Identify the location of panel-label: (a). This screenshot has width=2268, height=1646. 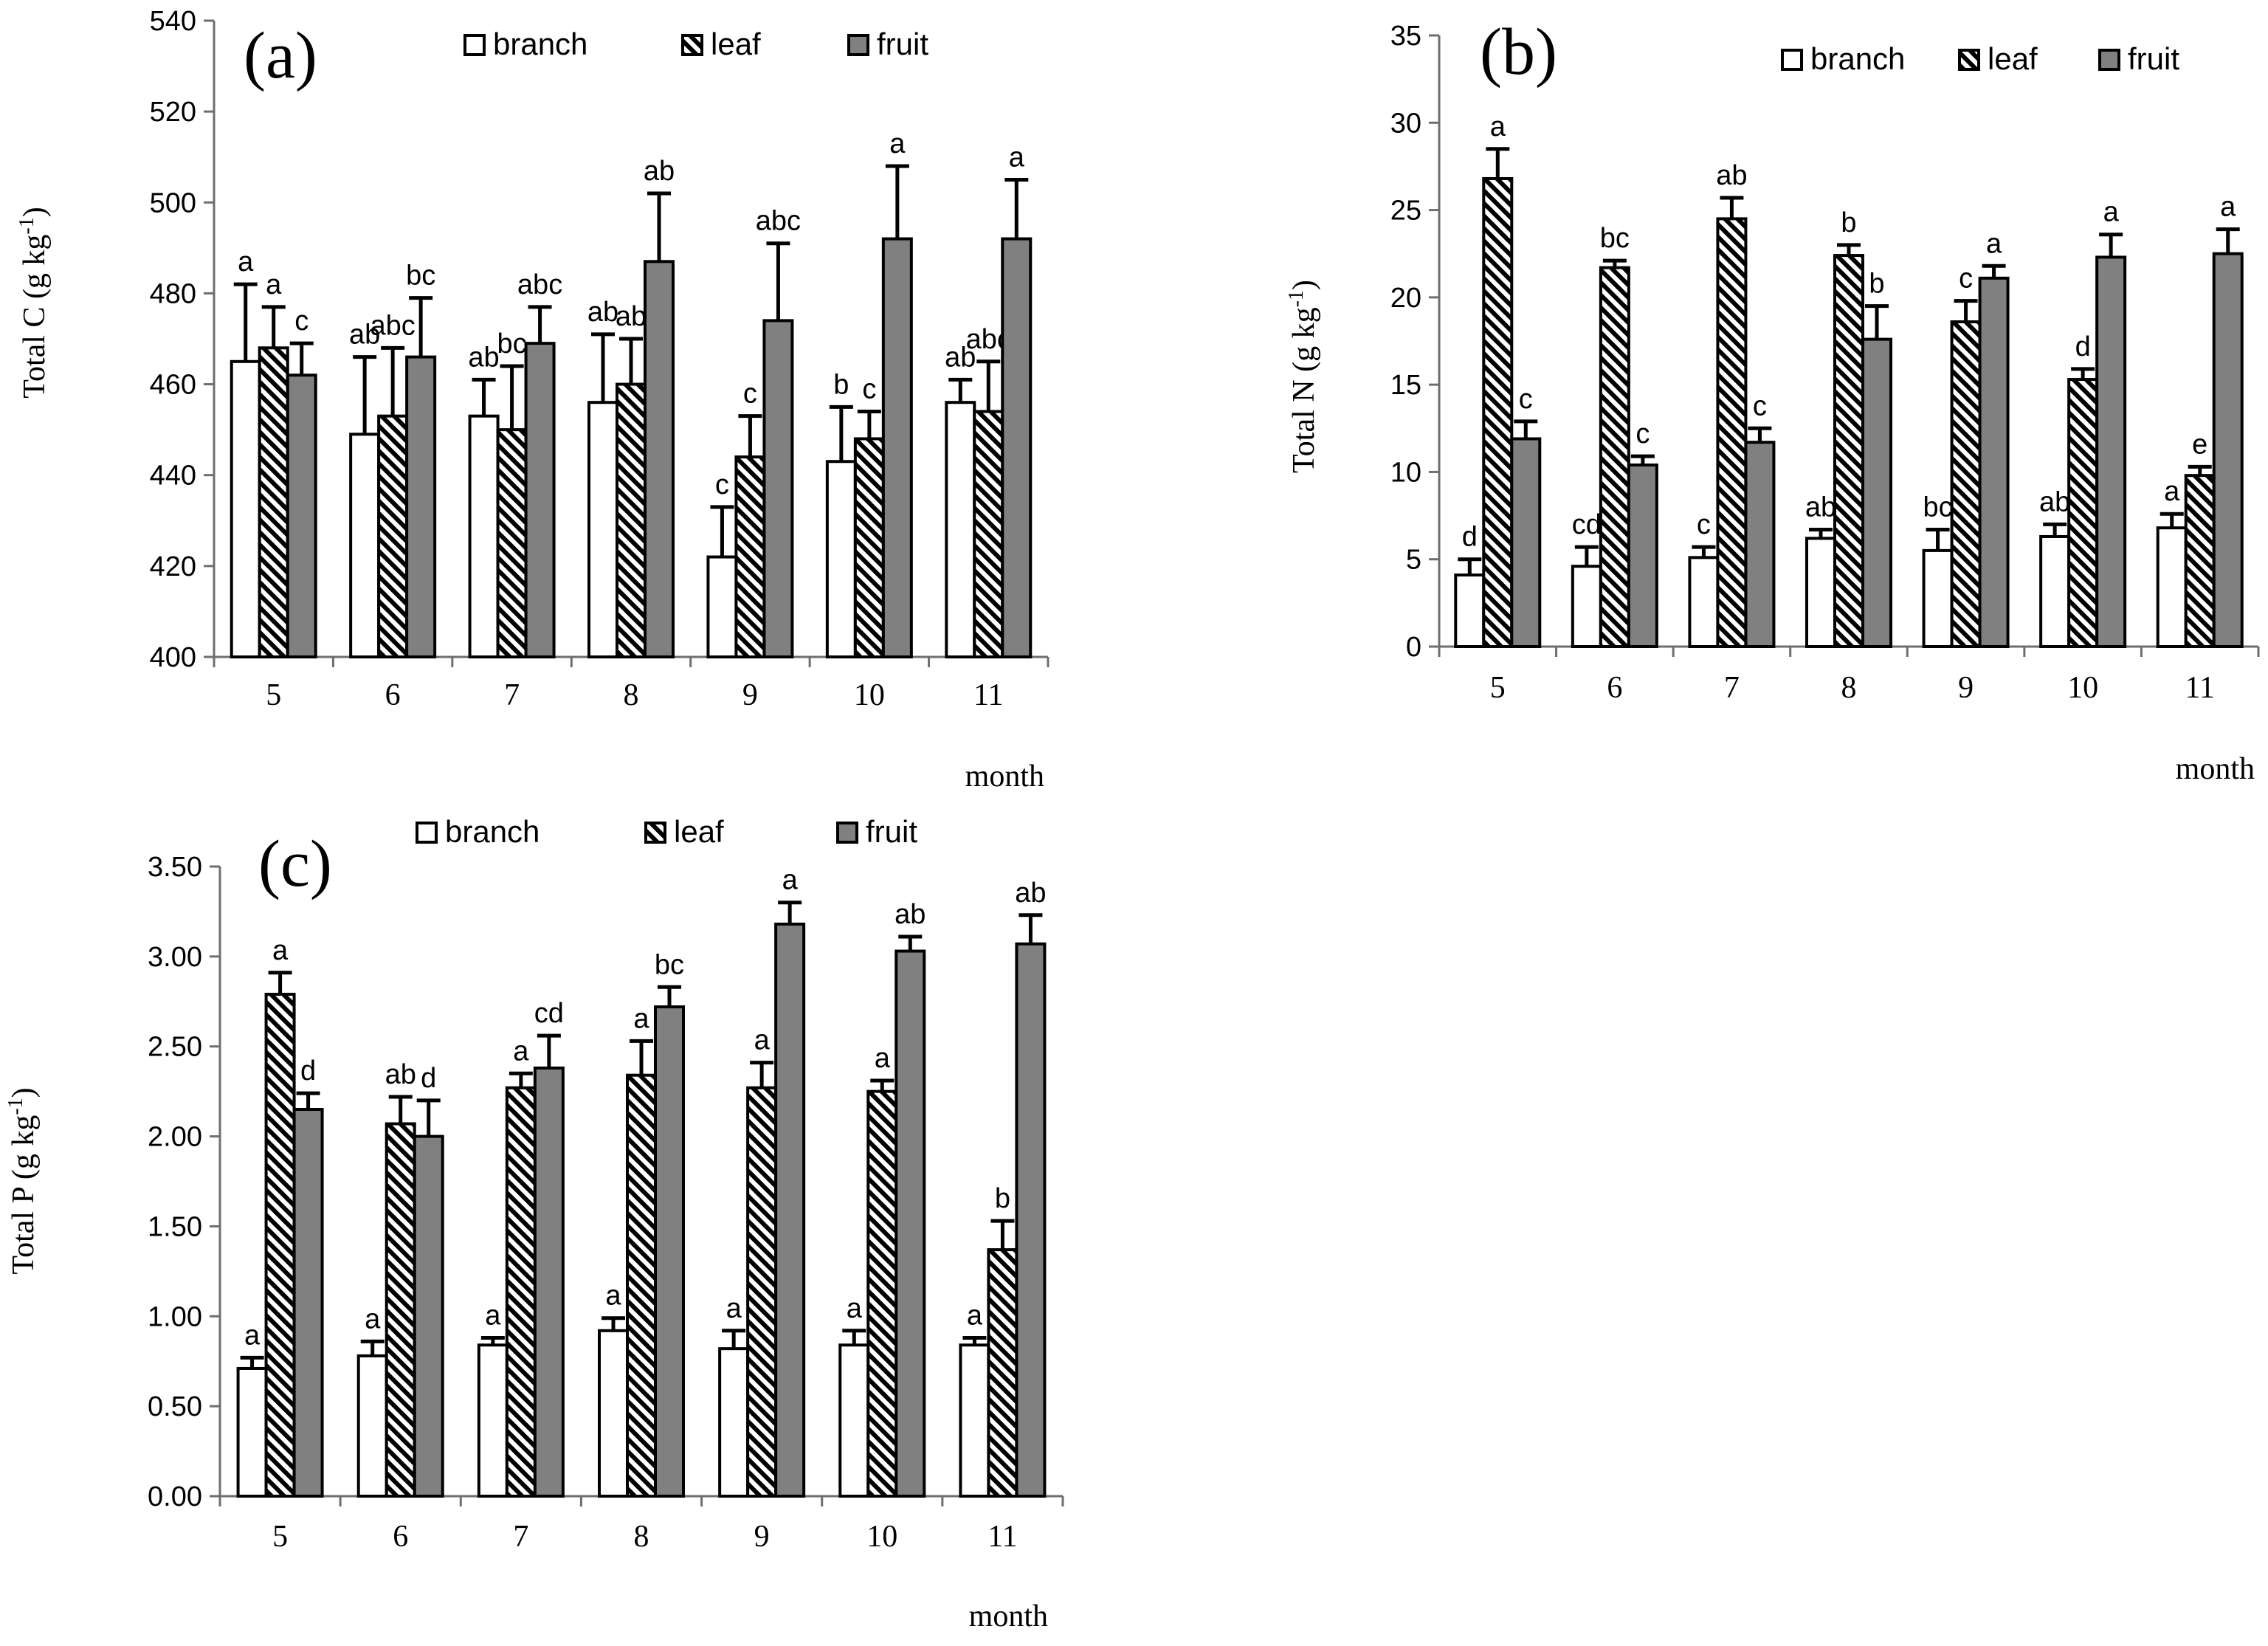
(281, 55).